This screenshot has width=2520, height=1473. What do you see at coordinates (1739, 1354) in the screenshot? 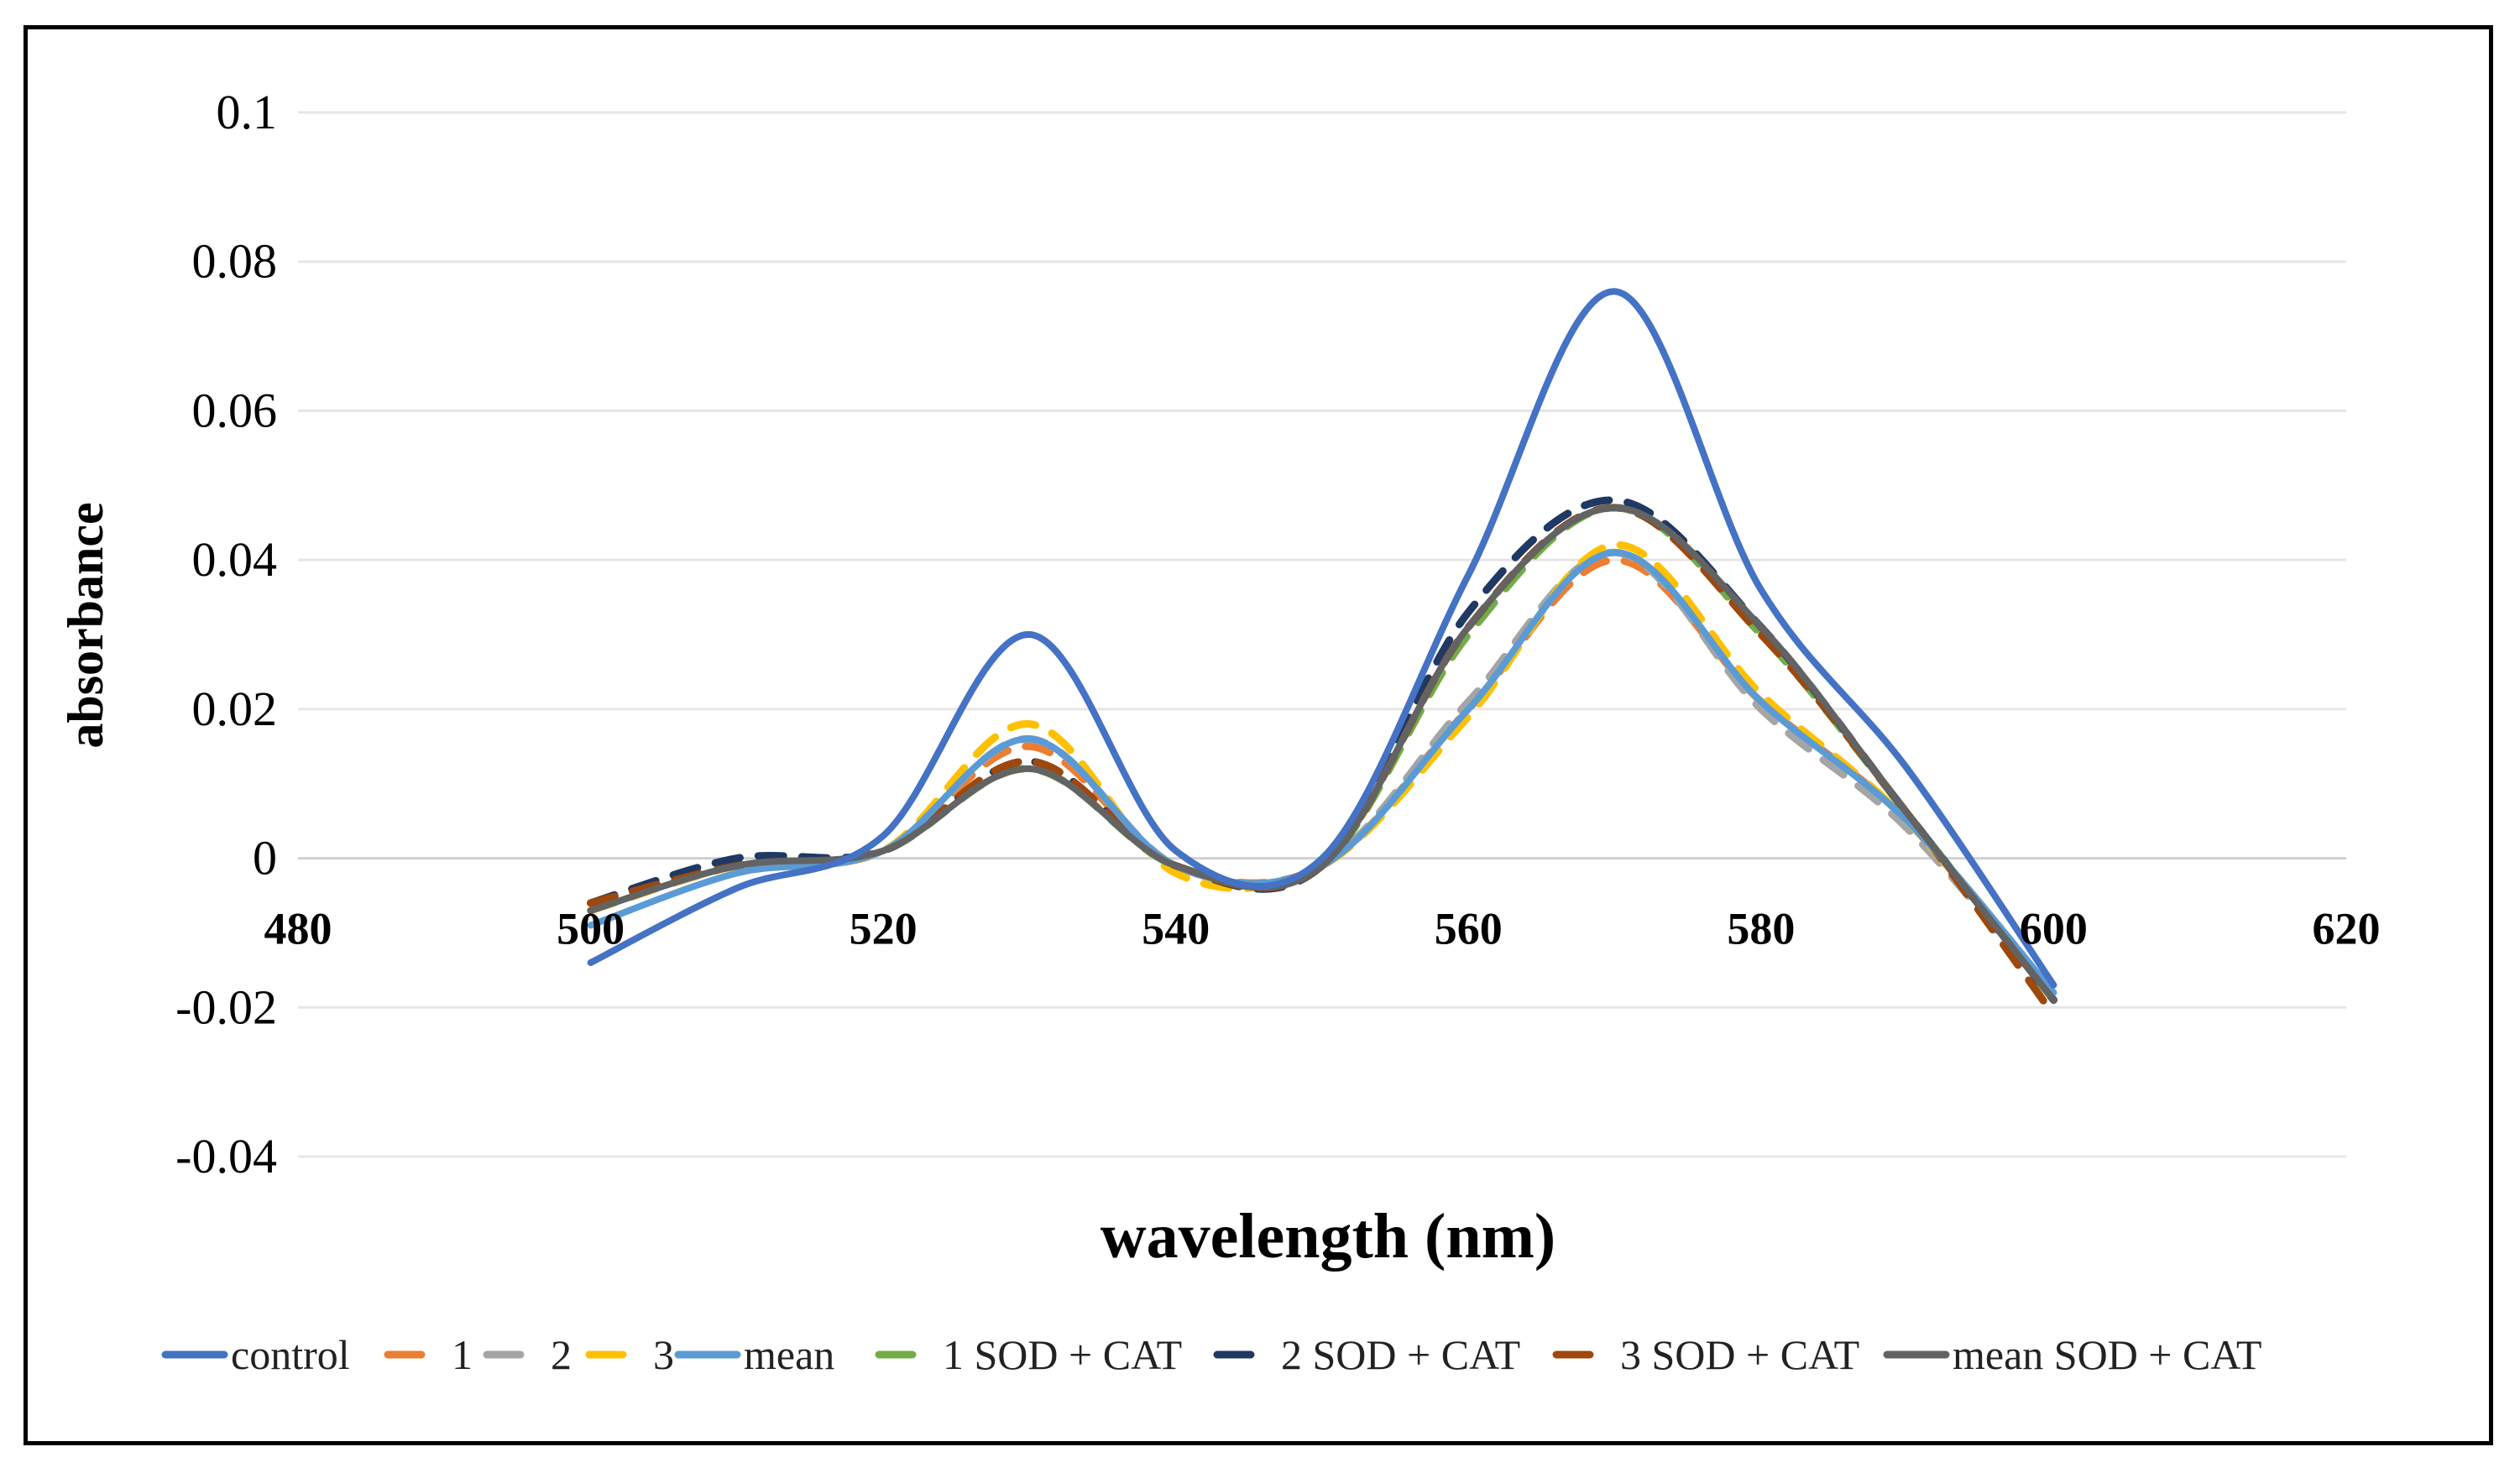
I see `legend-label: 3 SOD + CAT` at bounding box center [1739, 1354].